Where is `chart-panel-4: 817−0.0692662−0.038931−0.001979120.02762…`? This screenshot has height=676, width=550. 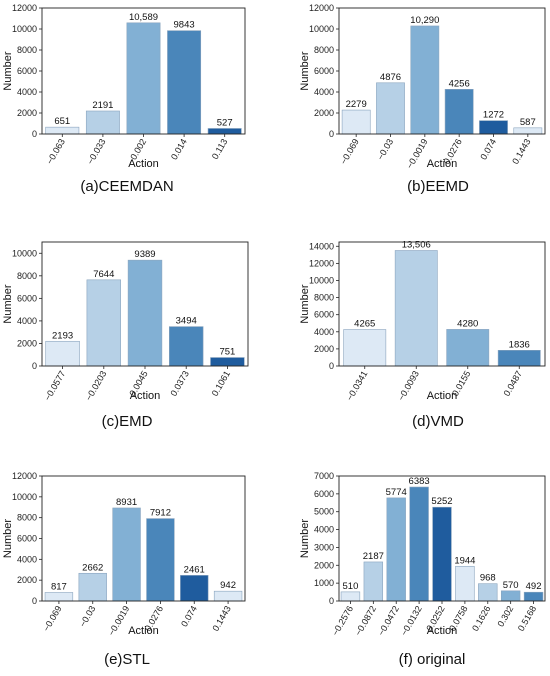 chart-panel-4: 817−0.0692662−0.038931−0.001979120.02762… is located at coordinates (124, 569).